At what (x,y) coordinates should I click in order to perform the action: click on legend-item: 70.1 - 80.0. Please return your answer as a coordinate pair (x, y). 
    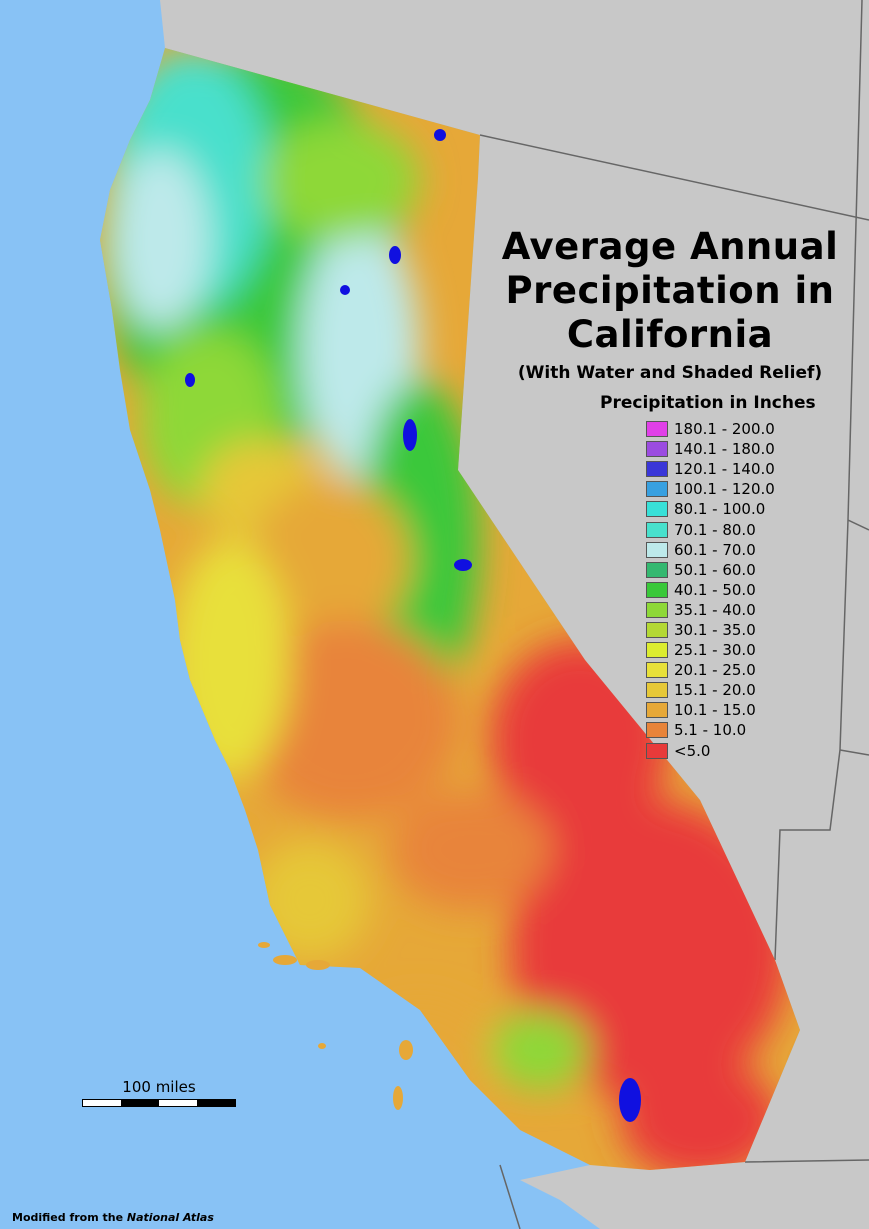
    Looking at the image, I should click on (748, 529).